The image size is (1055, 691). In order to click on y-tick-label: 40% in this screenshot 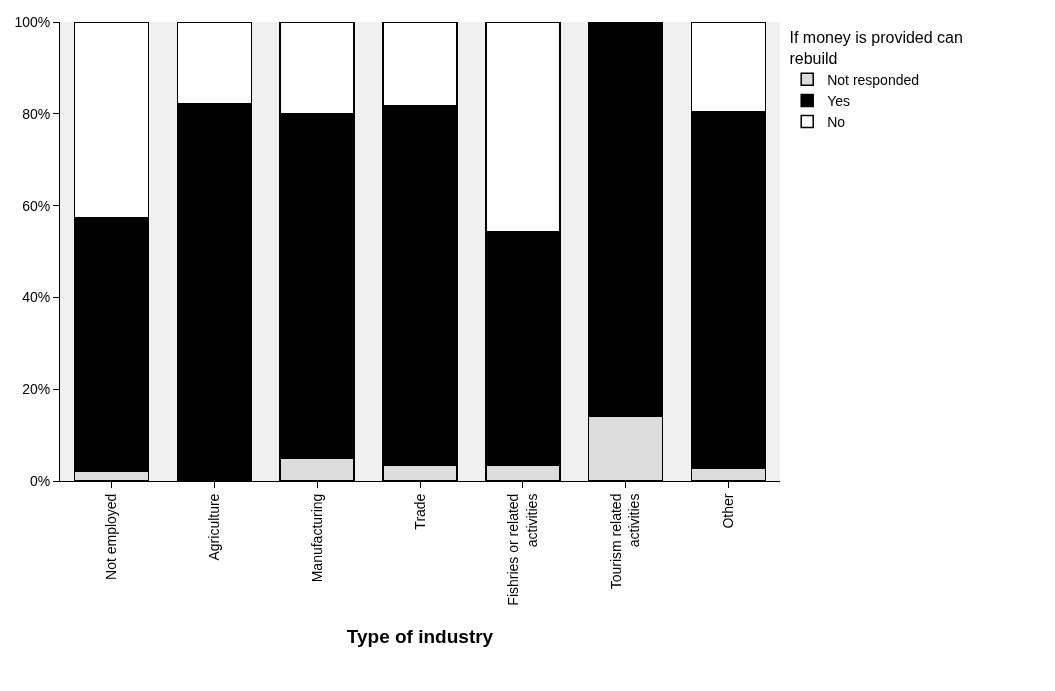, I will do `click(36, 297)`.